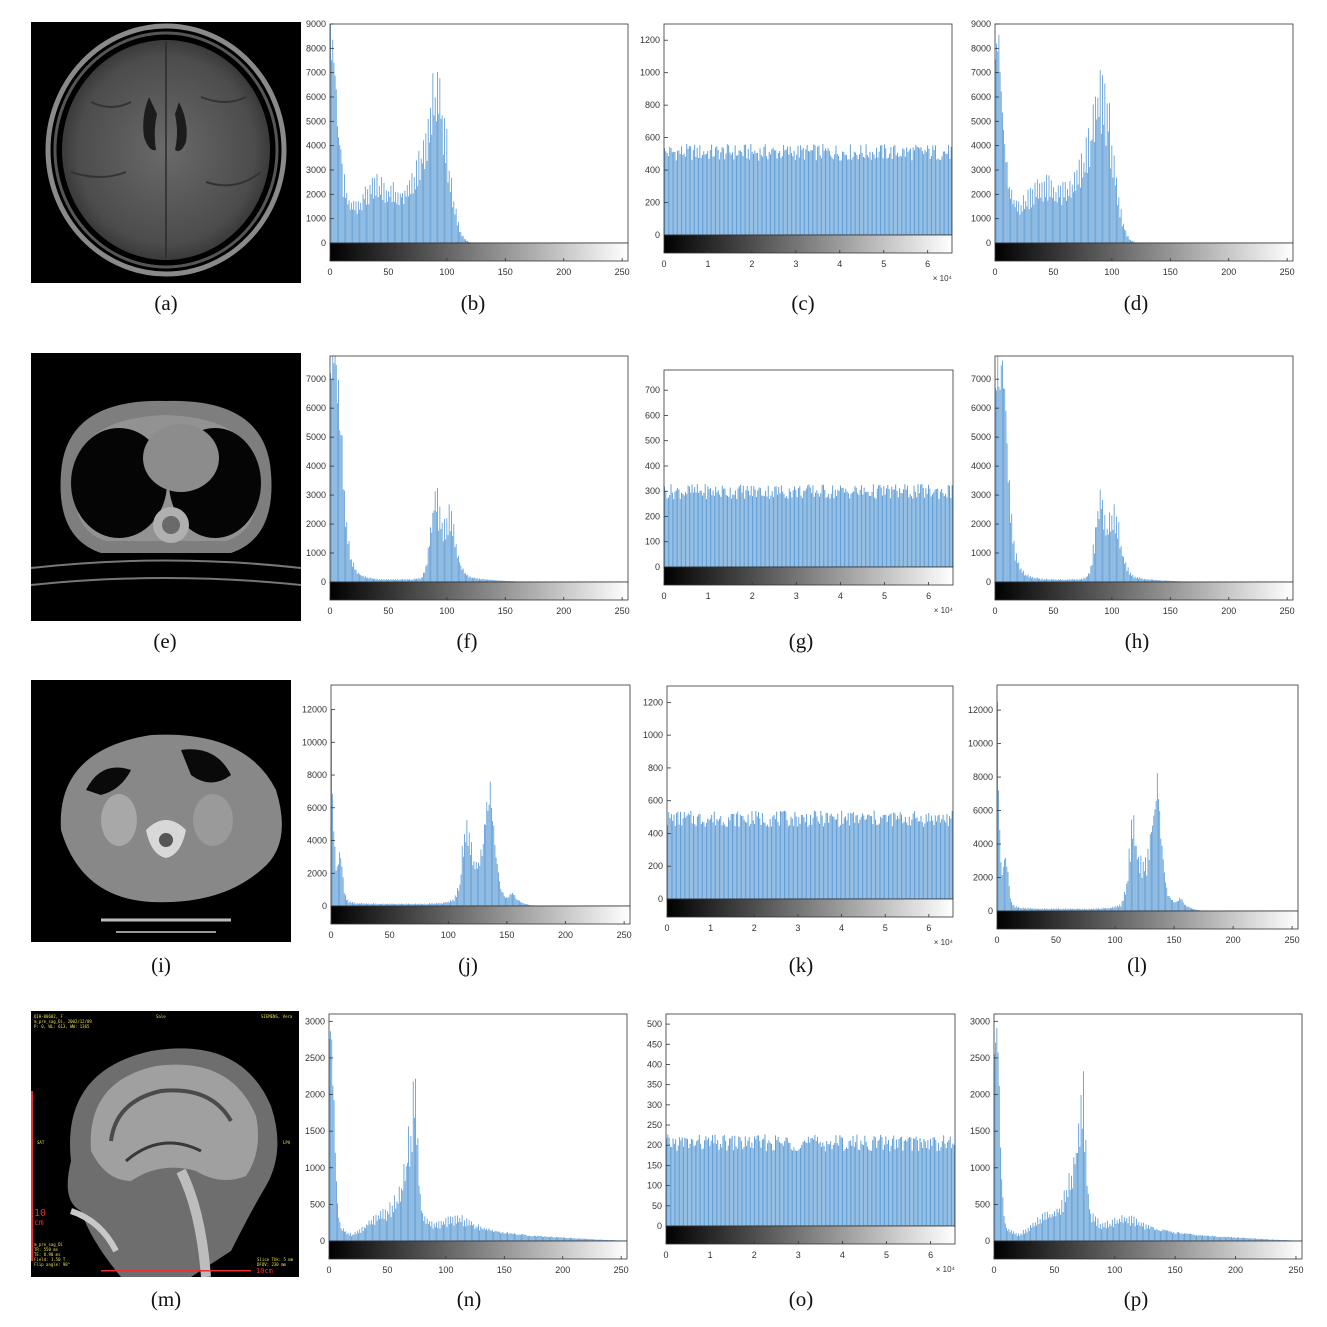  I want to click on x-tick-label: 0, so click(663, 596).